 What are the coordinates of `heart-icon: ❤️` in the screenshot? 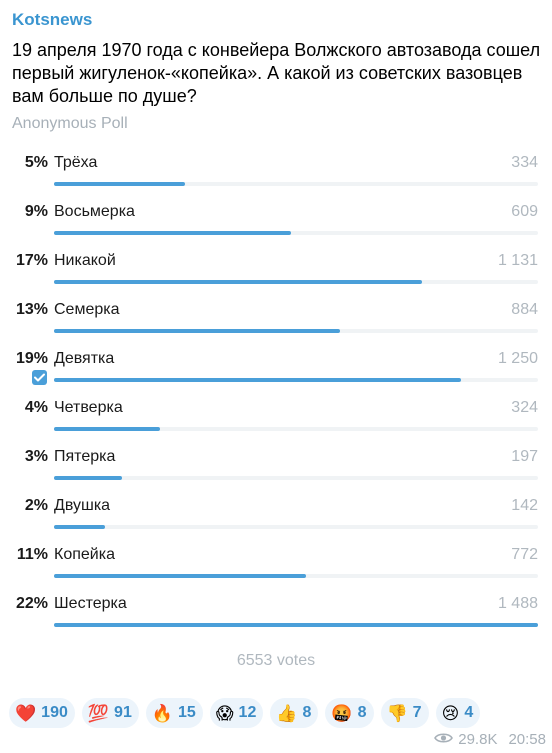 It's located at (26, 713).